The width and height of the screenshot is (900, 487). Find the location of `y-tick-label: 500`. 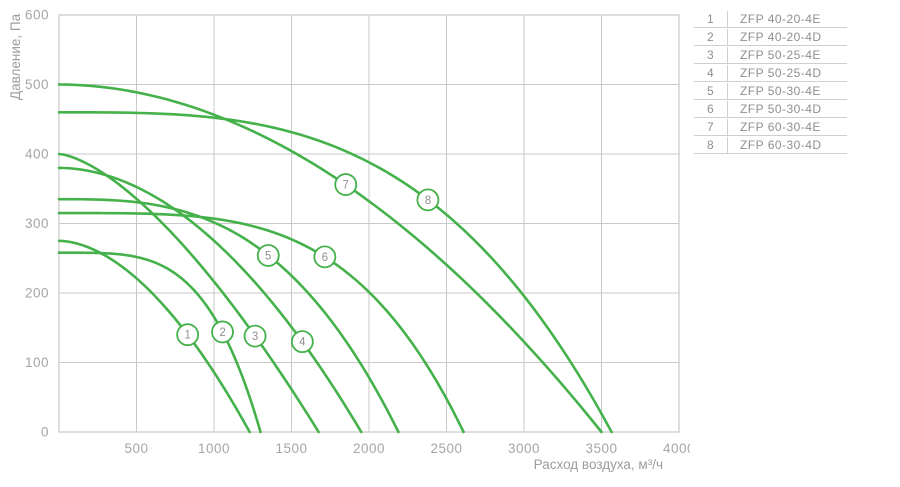

y-tick-label: 500 is located at coordinates (37, 84).